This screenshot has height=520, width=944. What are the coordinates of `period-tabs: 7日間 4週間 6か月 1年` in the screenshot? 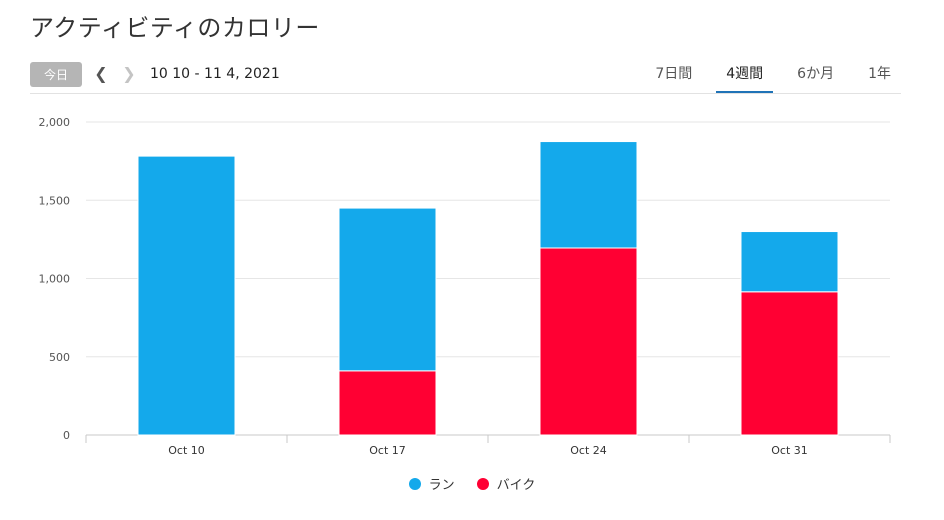 It's located at (766, 74).